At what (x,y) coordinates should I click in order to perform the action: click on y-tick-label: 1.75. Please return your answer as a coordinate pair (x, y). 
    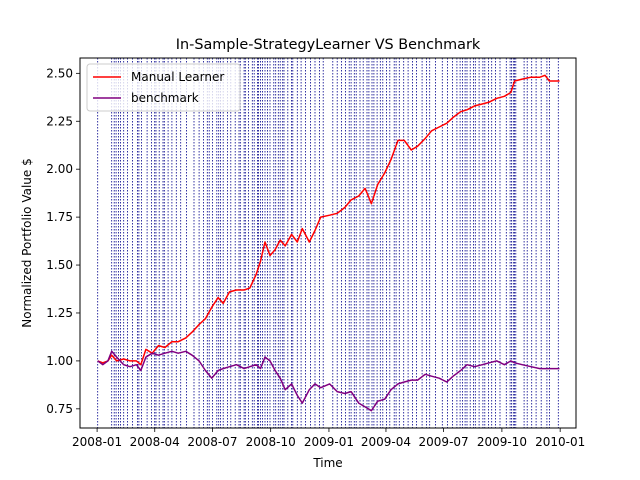
    Looking at the image, I should click on (59, 217).